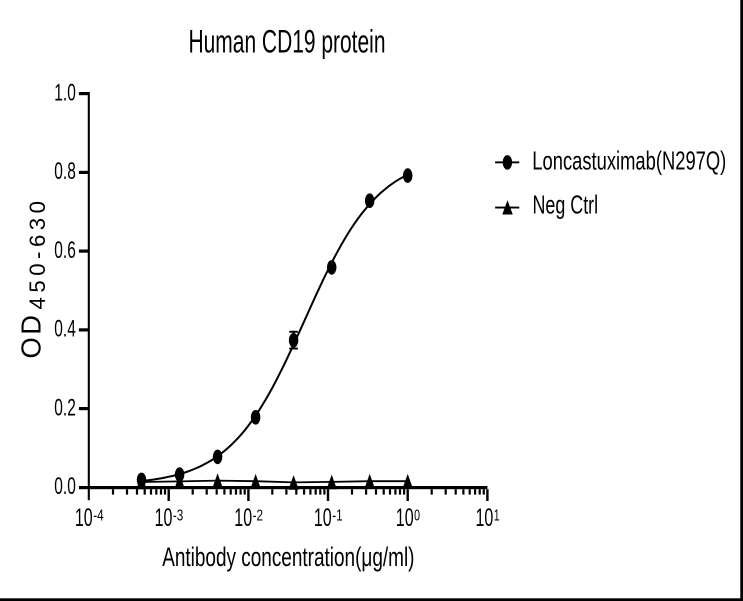  Describe the element at coordinates (98, 515) in the screenshot. I see `svg-text: -4` at that location.